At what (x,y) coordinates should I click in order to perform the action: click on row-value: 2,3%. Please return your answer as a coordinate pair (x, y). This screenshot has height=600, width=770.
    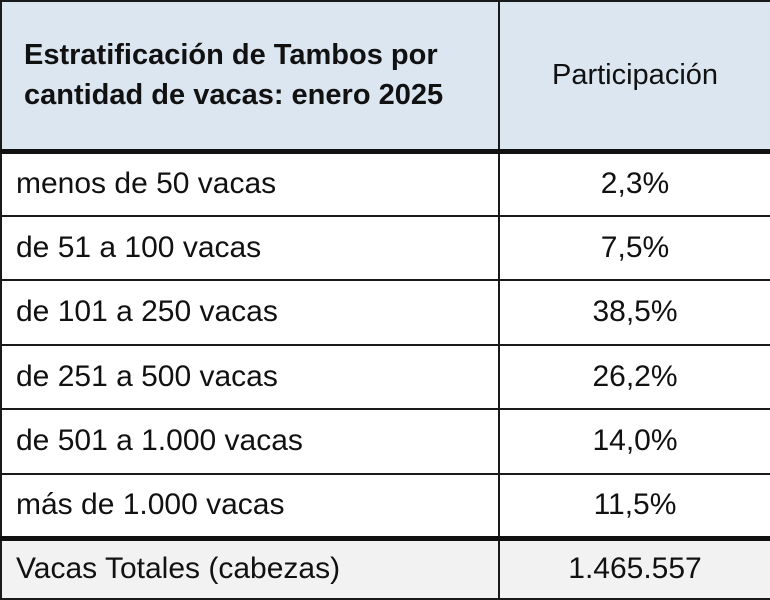
    Looking at the image, I should click on (634, 183).